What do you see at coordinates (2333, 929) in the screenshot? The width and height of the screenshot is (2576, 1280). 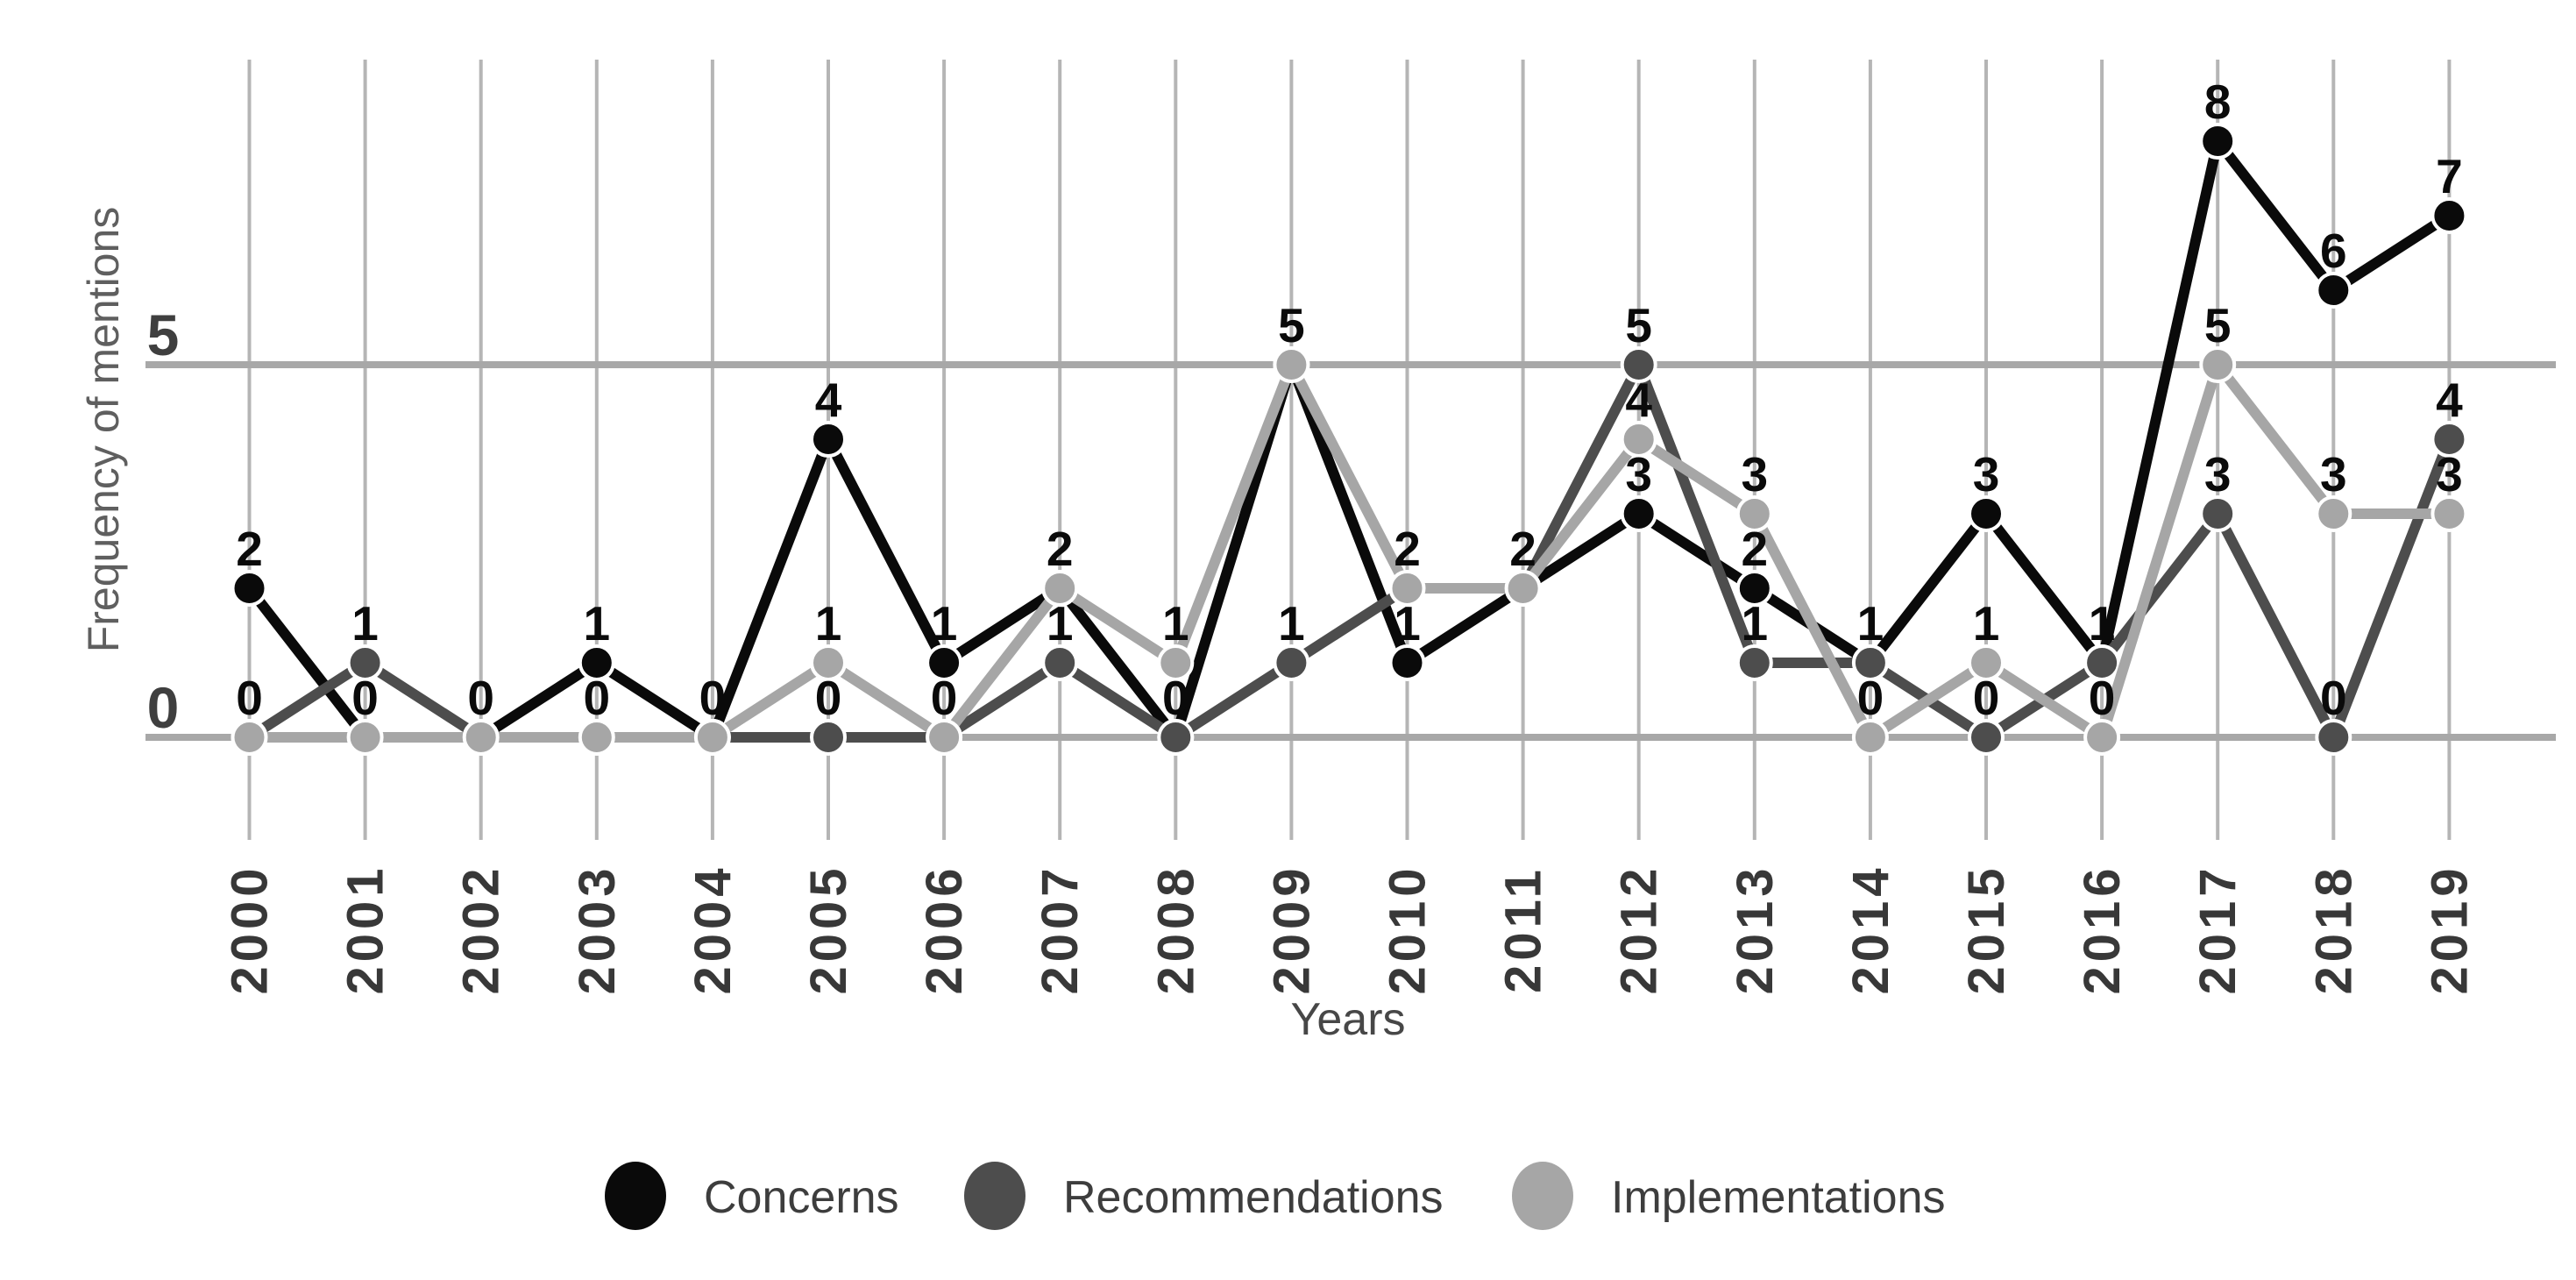 I see `year-label-2018: 2018` at bounding box center [2333, 929].